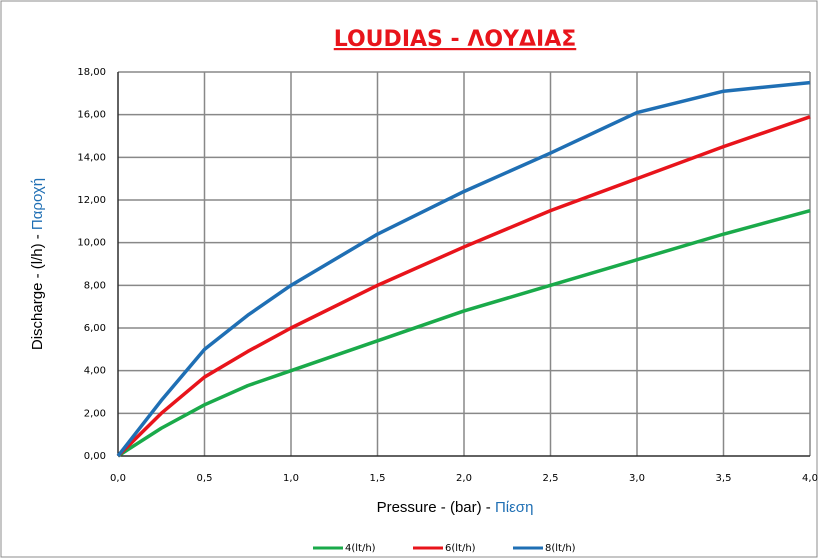 This screenshot has width=819, height=559. I want to click on y-tick-label: 0,00, so click(95, 456).